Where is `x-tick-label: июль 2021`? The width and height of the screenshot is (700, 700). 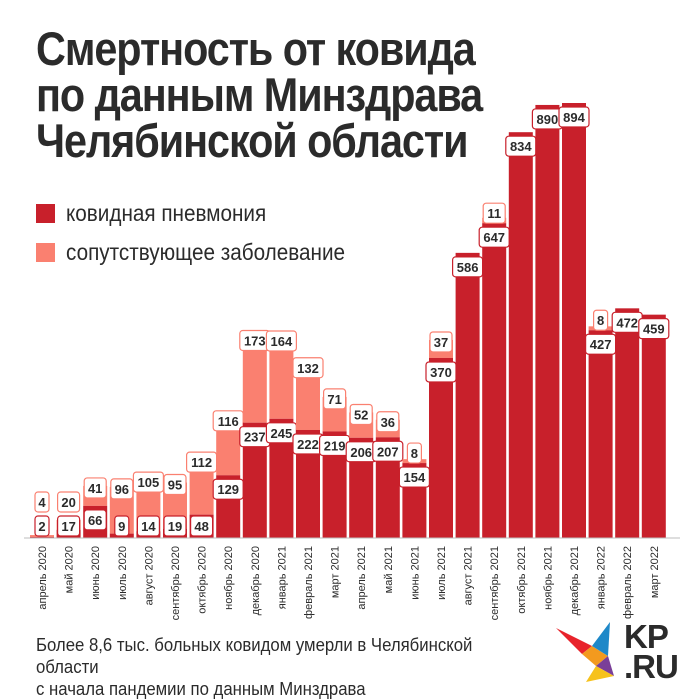 x-tick-label: июль 2021 is located at coordinates (442, 573).